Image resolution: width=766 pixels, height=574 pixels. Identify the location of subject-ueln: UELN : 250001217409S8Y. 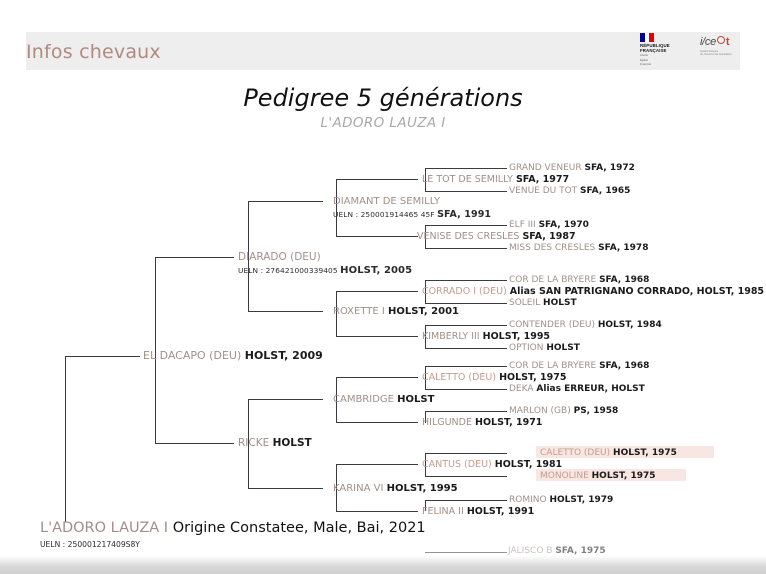
(90, 544).